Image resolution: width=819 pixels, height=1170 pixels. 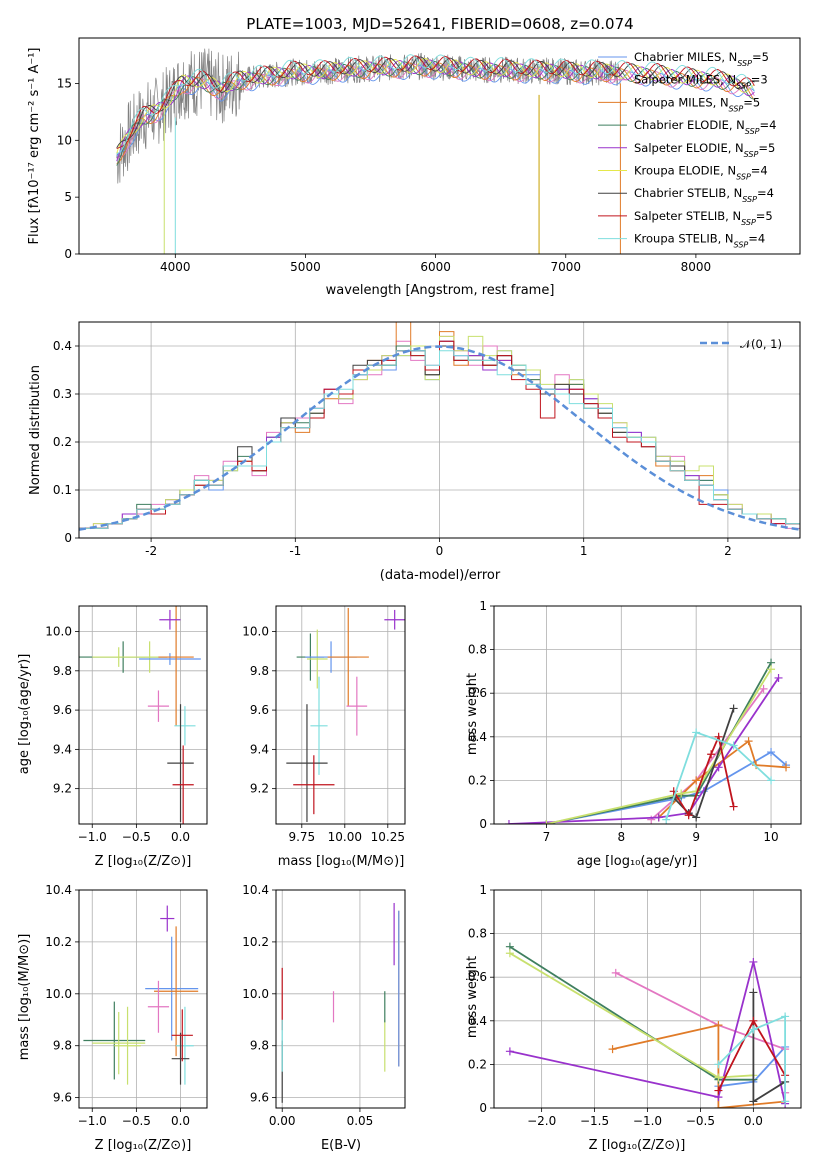 I want to click on massZ-xtick-label: −0.5, so click(x=136, y=1121).